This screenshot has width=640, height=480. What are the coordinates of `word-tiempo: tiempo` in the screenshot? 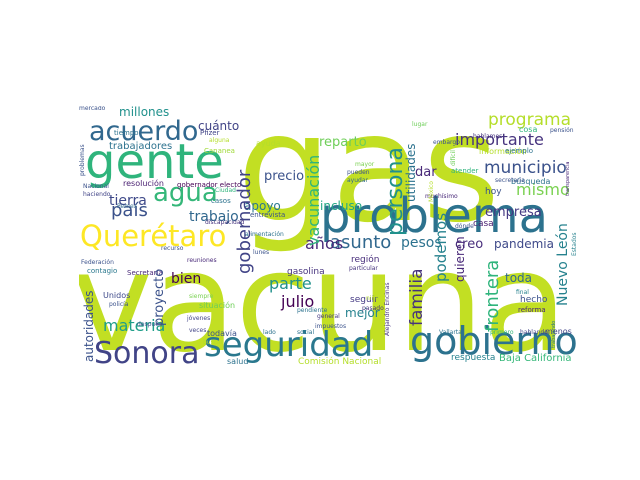 It's located at (126, 133).